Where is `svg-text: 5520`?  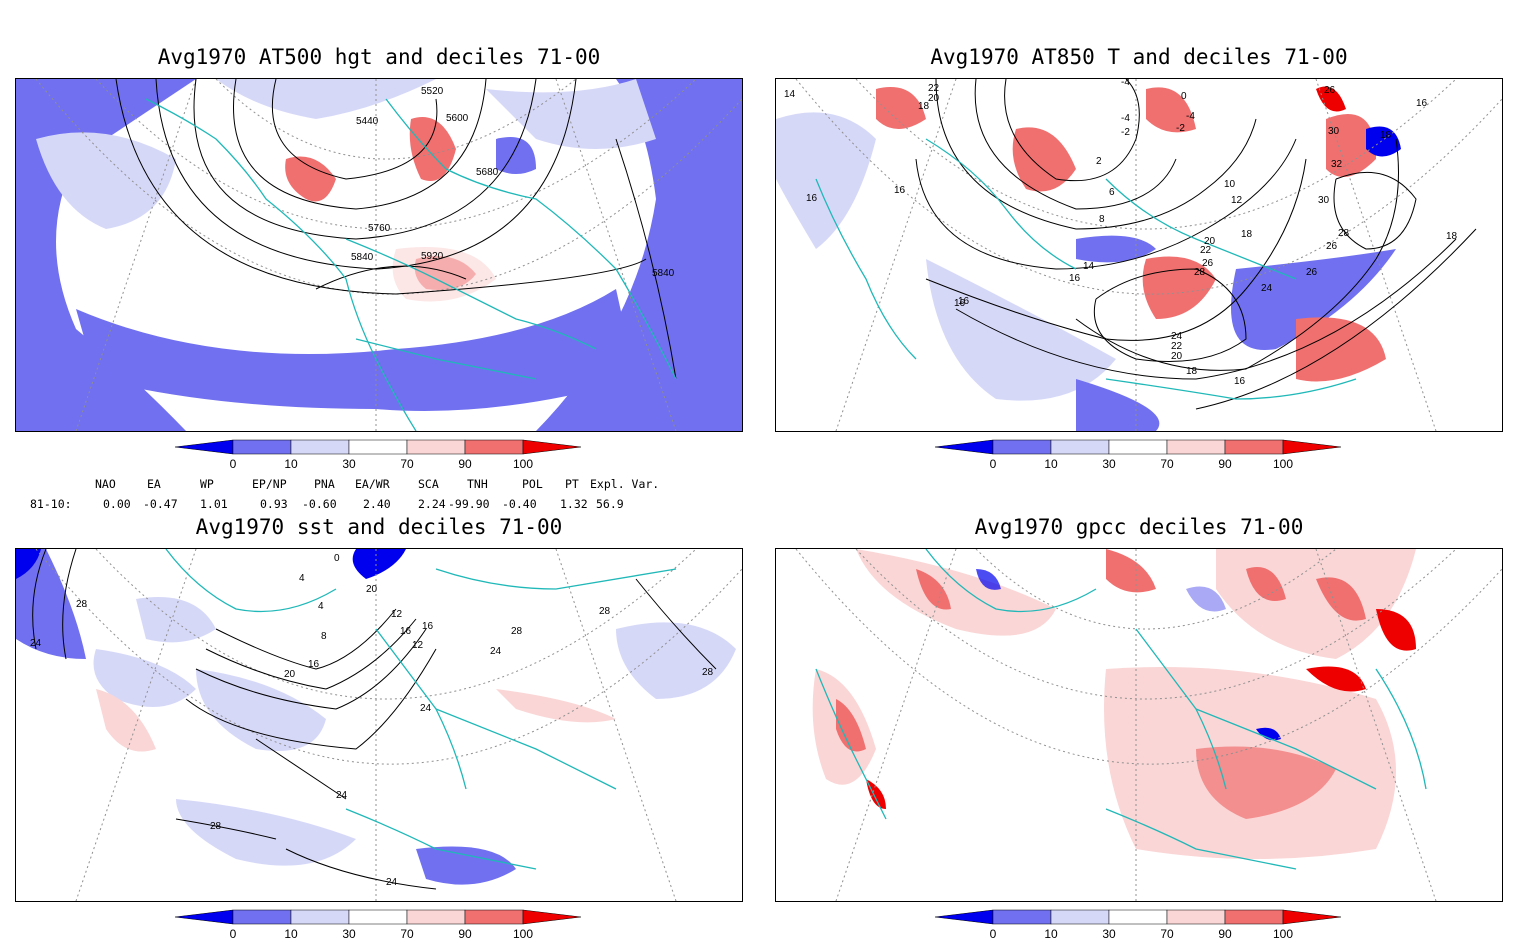 svg-text: 5520 is located at coordinates (432, 91).